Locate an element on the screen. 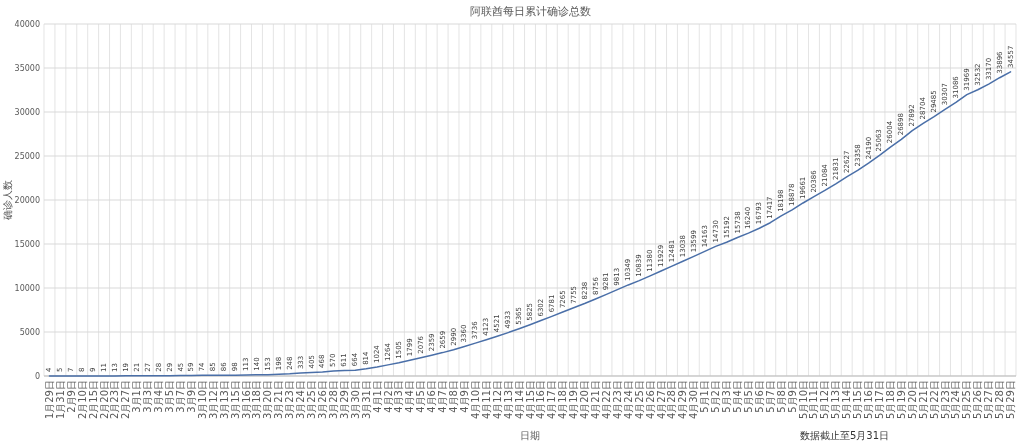  chart-title: 阿联酋每日累计确诊总数 is located at coordinates (530, 11).